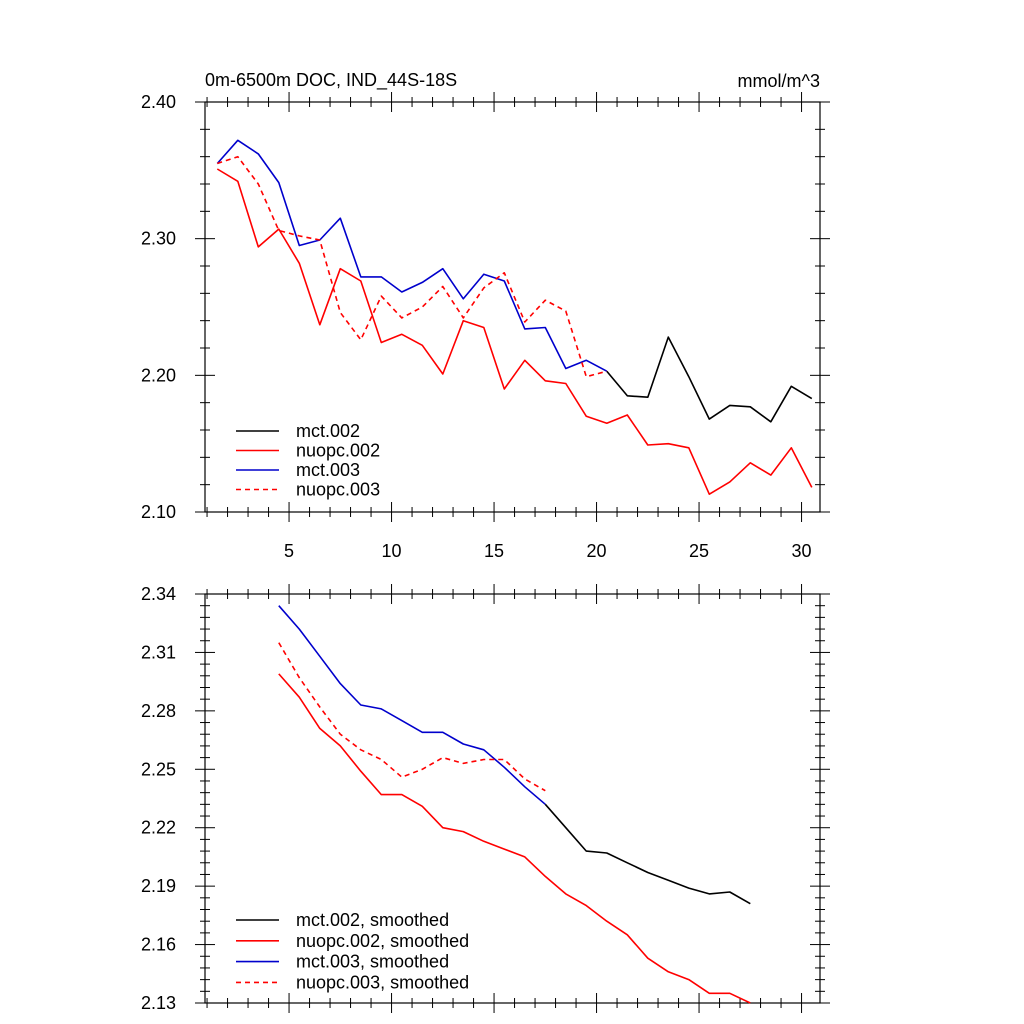 This screenshot has height=1024, width=1024. What do you see at coordinates (158, 1003) in the screenshot?
I see `bottom-ytick-label: 2.13` at bounding box center [158, 1003].